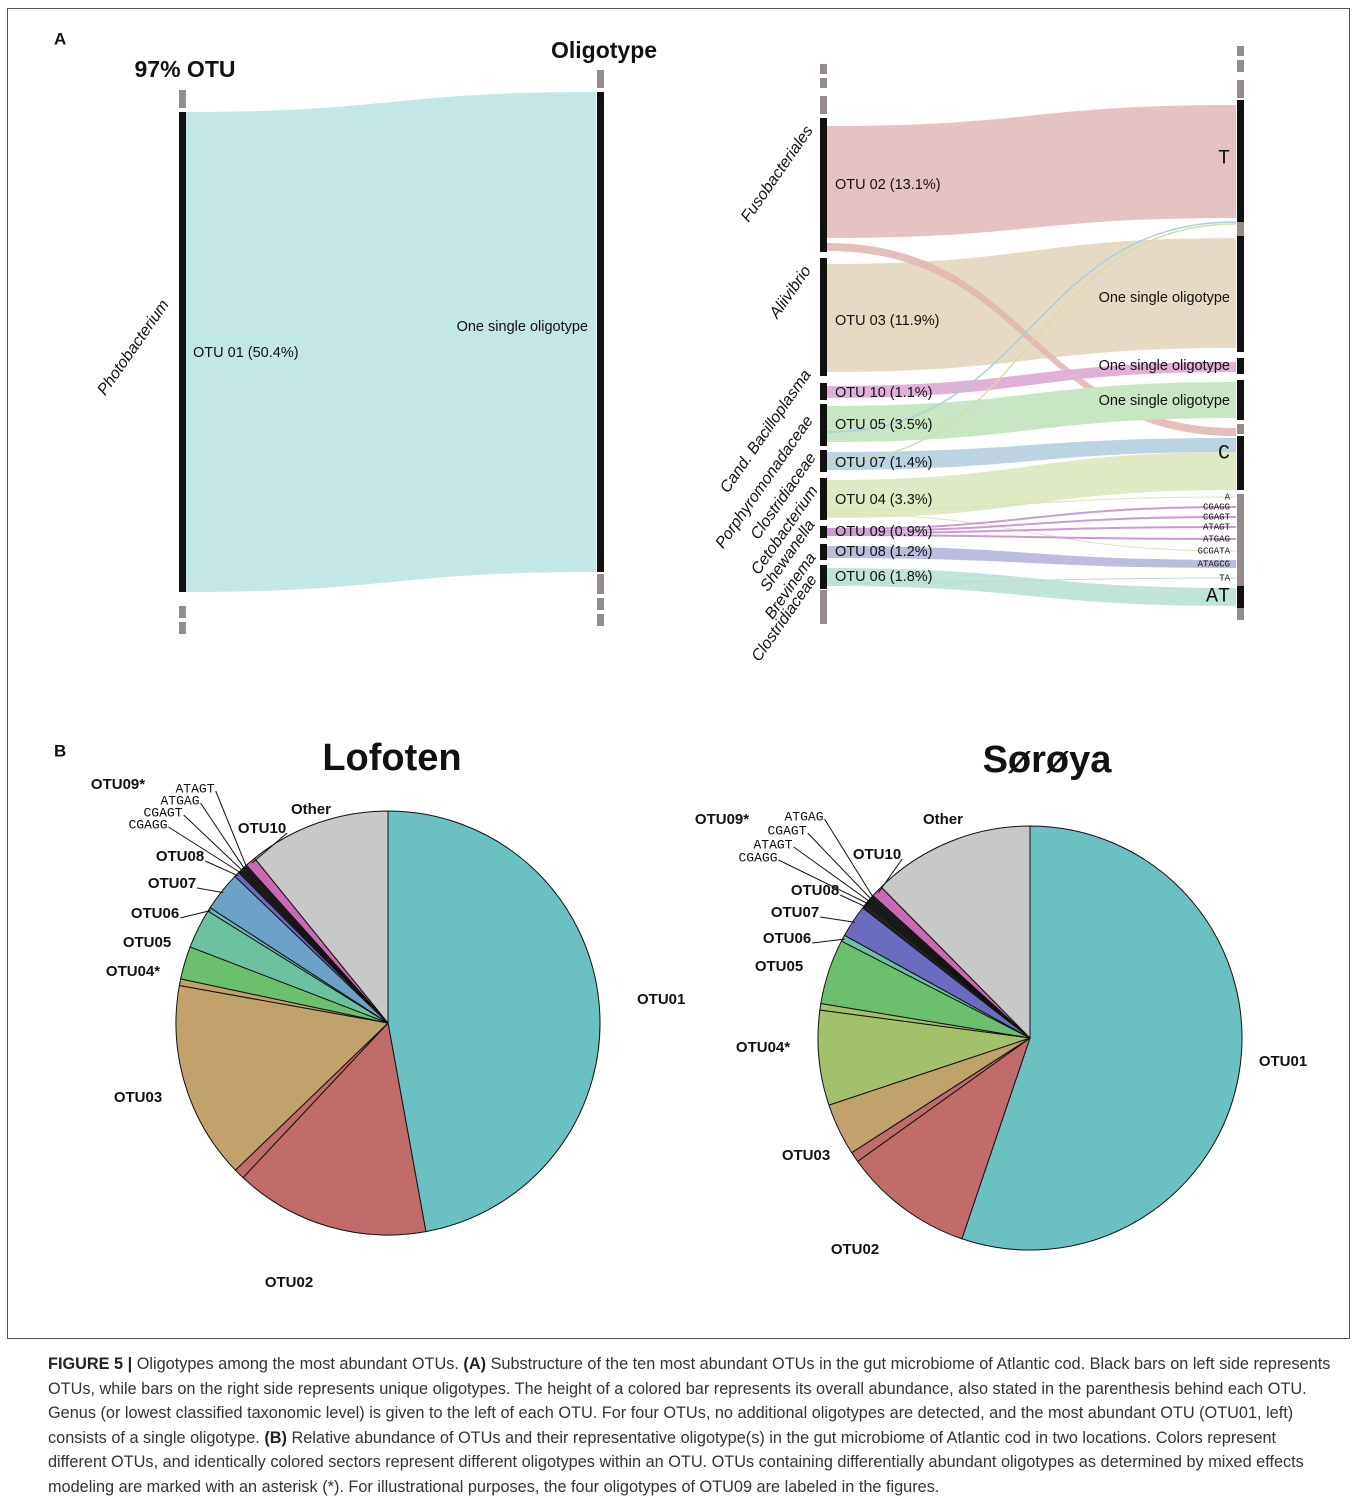 The width and height of the screenshot is (1358, 1506). What do you see at coordinates (297, 1364) in the screenshot?
I see `caption-text: Oligotypes among the most abundant OTUs.` at bounding box center [297, 1364].